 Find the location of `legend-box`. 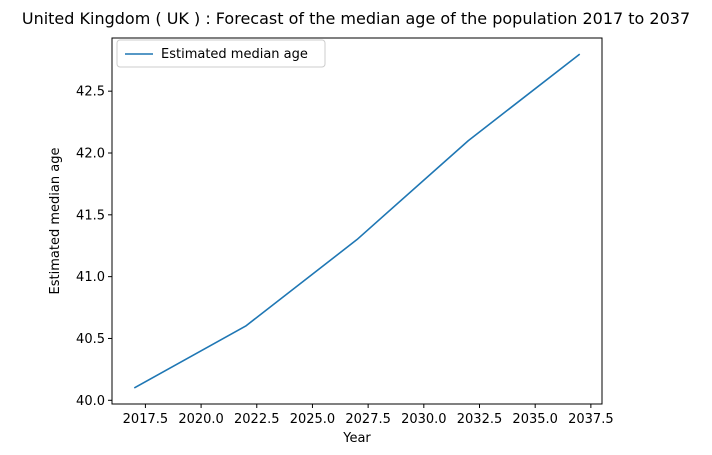

legend-box is located at coordinates (221, 53).